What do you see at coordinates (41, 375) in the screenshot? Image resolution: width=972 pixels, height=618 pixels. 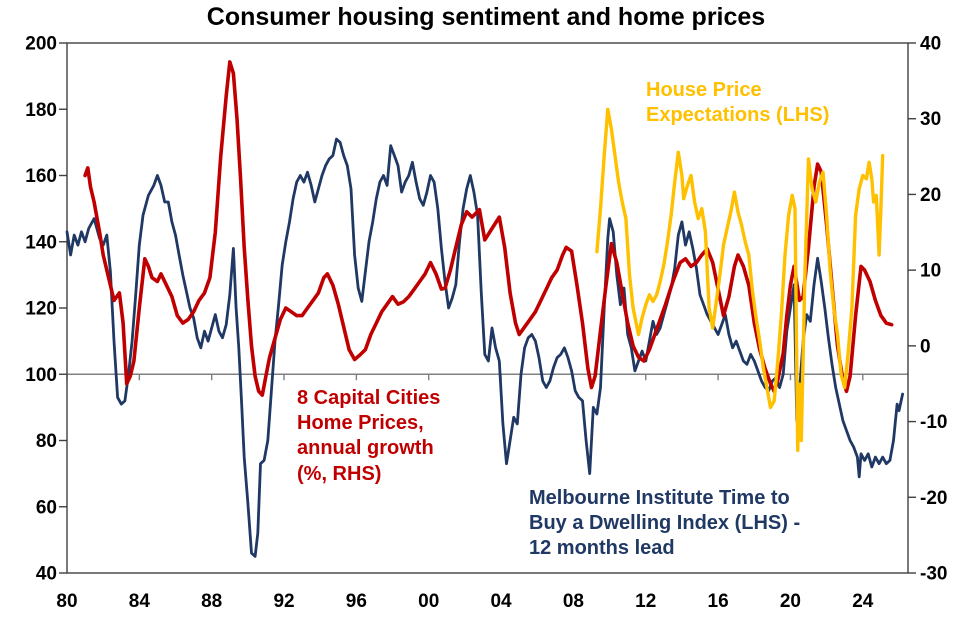 I see `left-axis-tick-label: 100` at bounding box center [41, 375].